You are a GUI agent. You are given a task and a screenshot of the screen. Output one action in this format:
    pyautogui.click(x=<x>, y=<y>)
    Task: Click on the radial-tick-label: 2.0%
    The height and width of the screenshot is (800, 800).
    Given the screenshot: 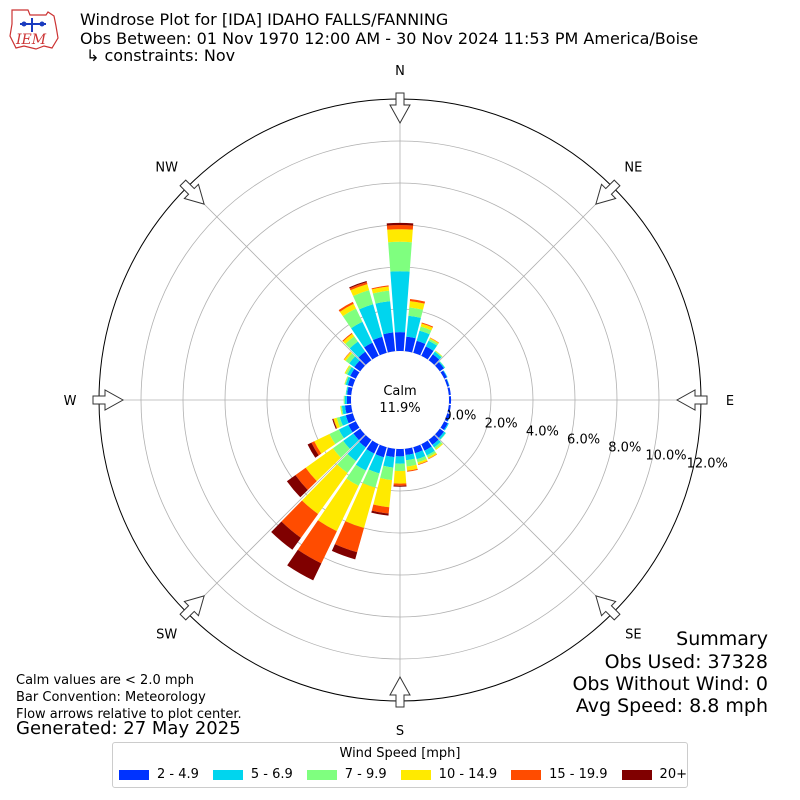 What is the action you would take?
    pyautogui.click(x=501, y=424)
    